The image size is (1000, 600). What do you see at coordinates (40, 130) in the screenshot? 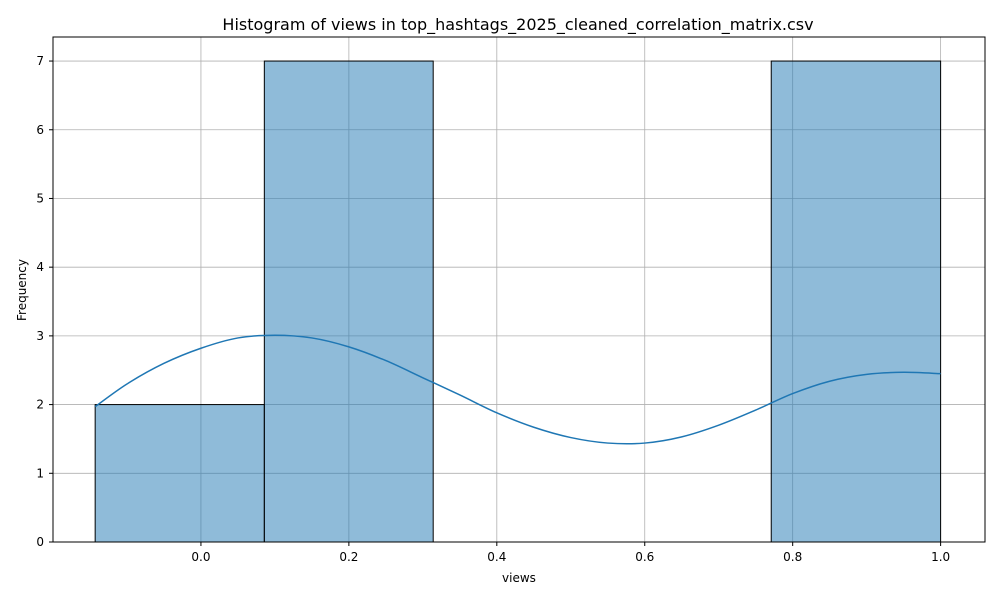
I see `y-tick-label: 6` at bounding box center [40, 130].